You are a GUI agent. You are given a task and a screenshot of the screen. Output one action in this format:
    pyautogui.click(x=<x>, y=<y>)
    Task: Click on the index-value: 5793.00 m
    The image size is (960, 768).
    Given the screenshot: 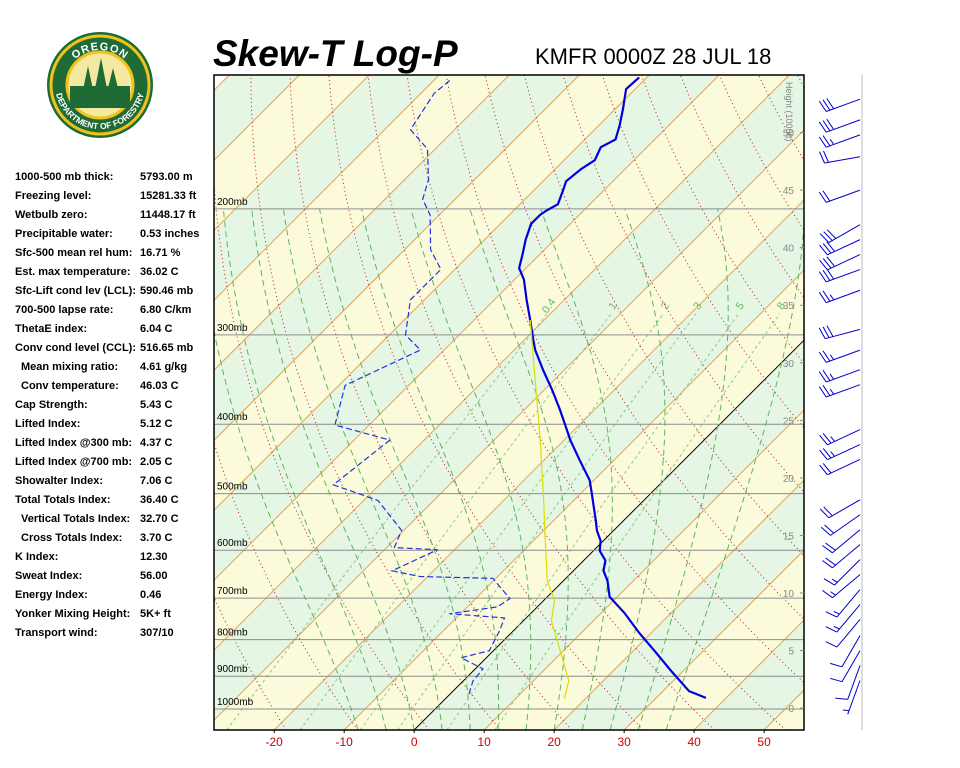 What is the action you would take?
    pyautogui.click(x=166, y=177)
    